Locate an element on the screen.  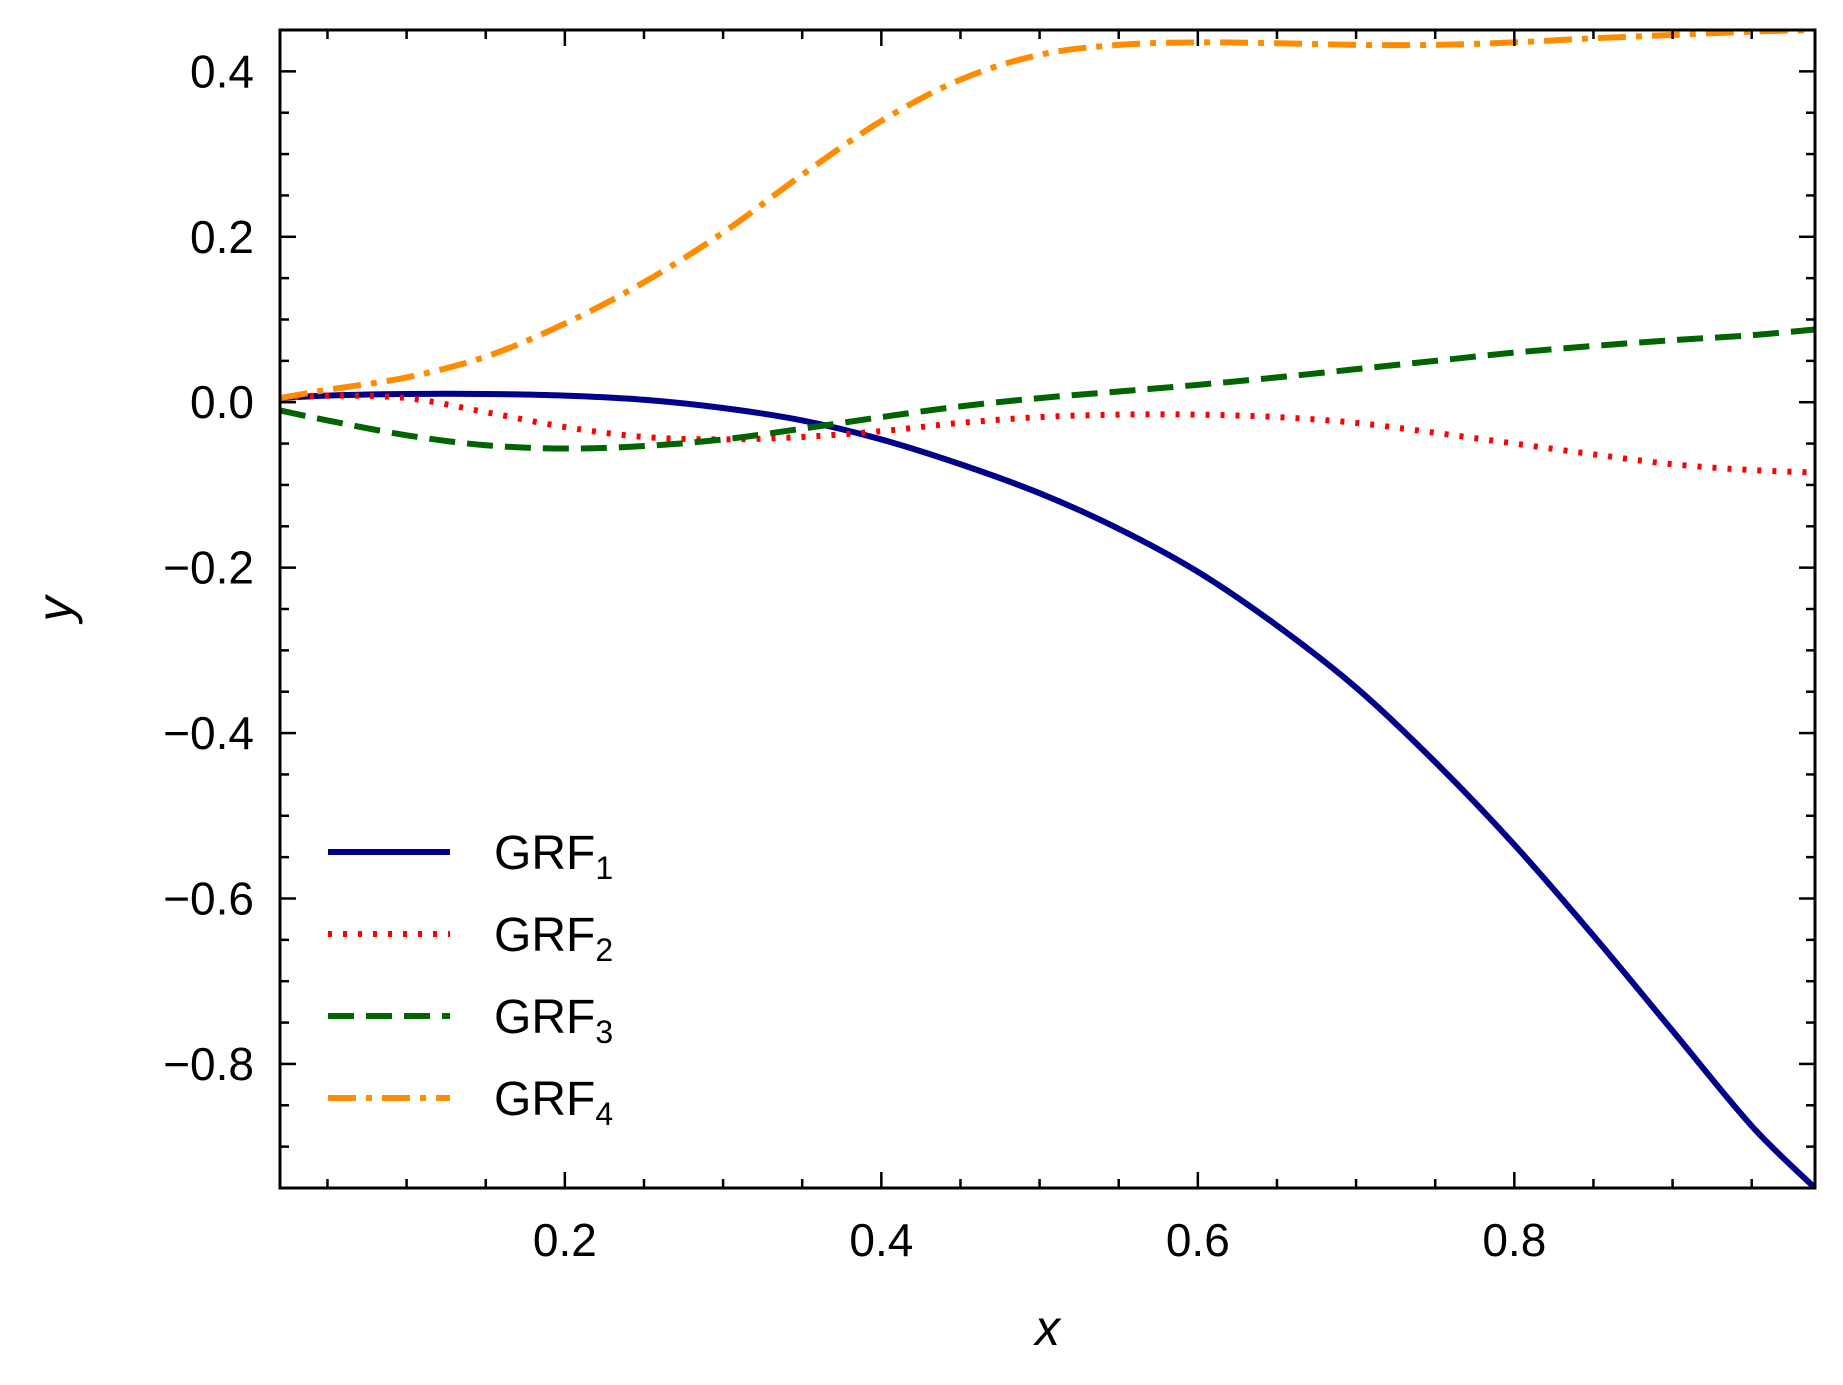
legend-label: GRF3 is located at coordinates (553, 1020).